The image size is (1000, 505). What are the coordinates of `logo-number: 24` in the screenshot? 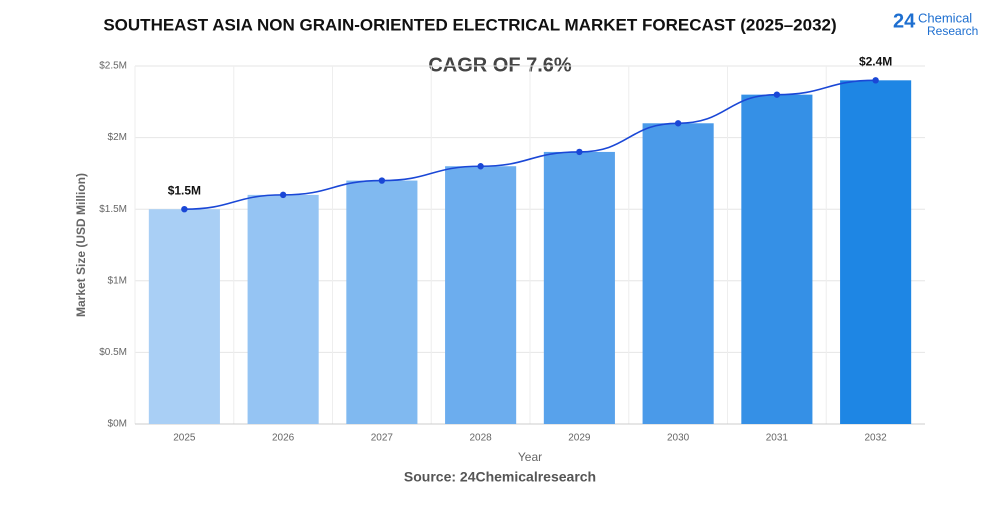 It's located at (904, 21).